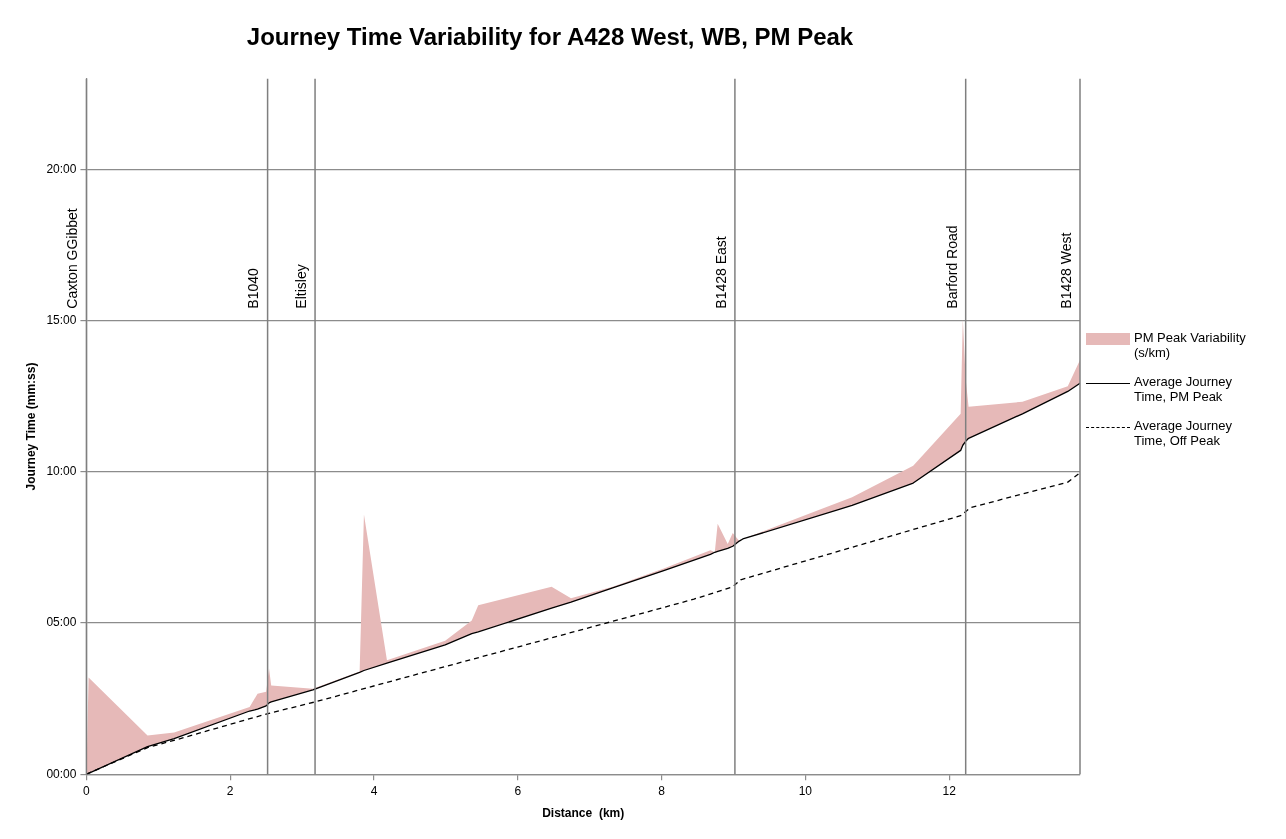  Describe the element at coordinates (61, 168) in the screenshot. I see `y-tick-label: 20:00` at that location.